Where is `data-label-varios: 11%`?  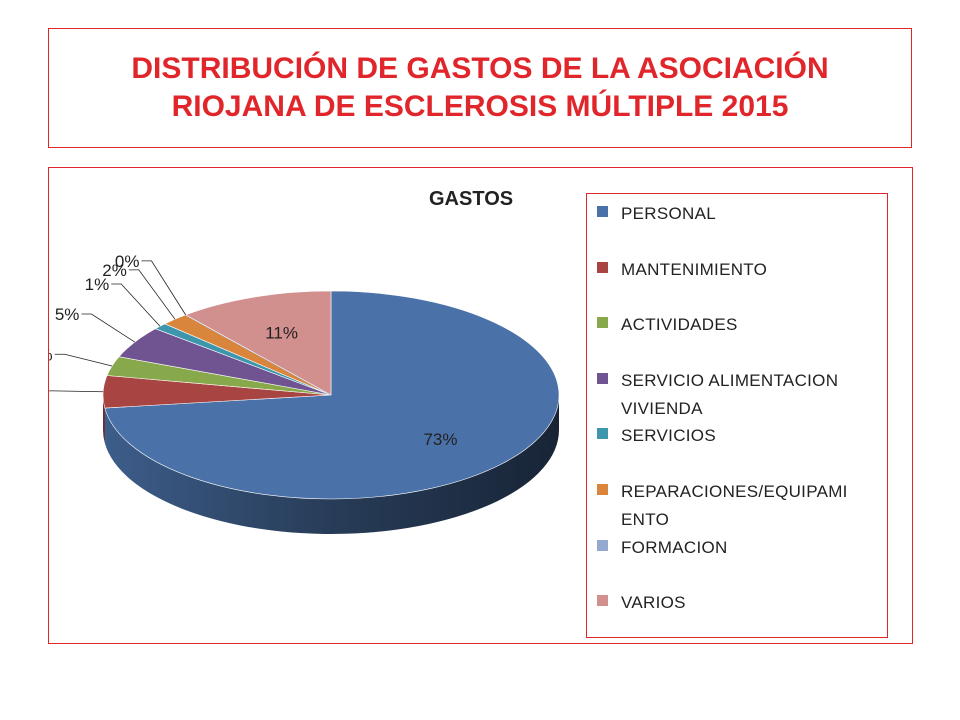
data-label-varios: 11% is located at coordinates (281, 332).